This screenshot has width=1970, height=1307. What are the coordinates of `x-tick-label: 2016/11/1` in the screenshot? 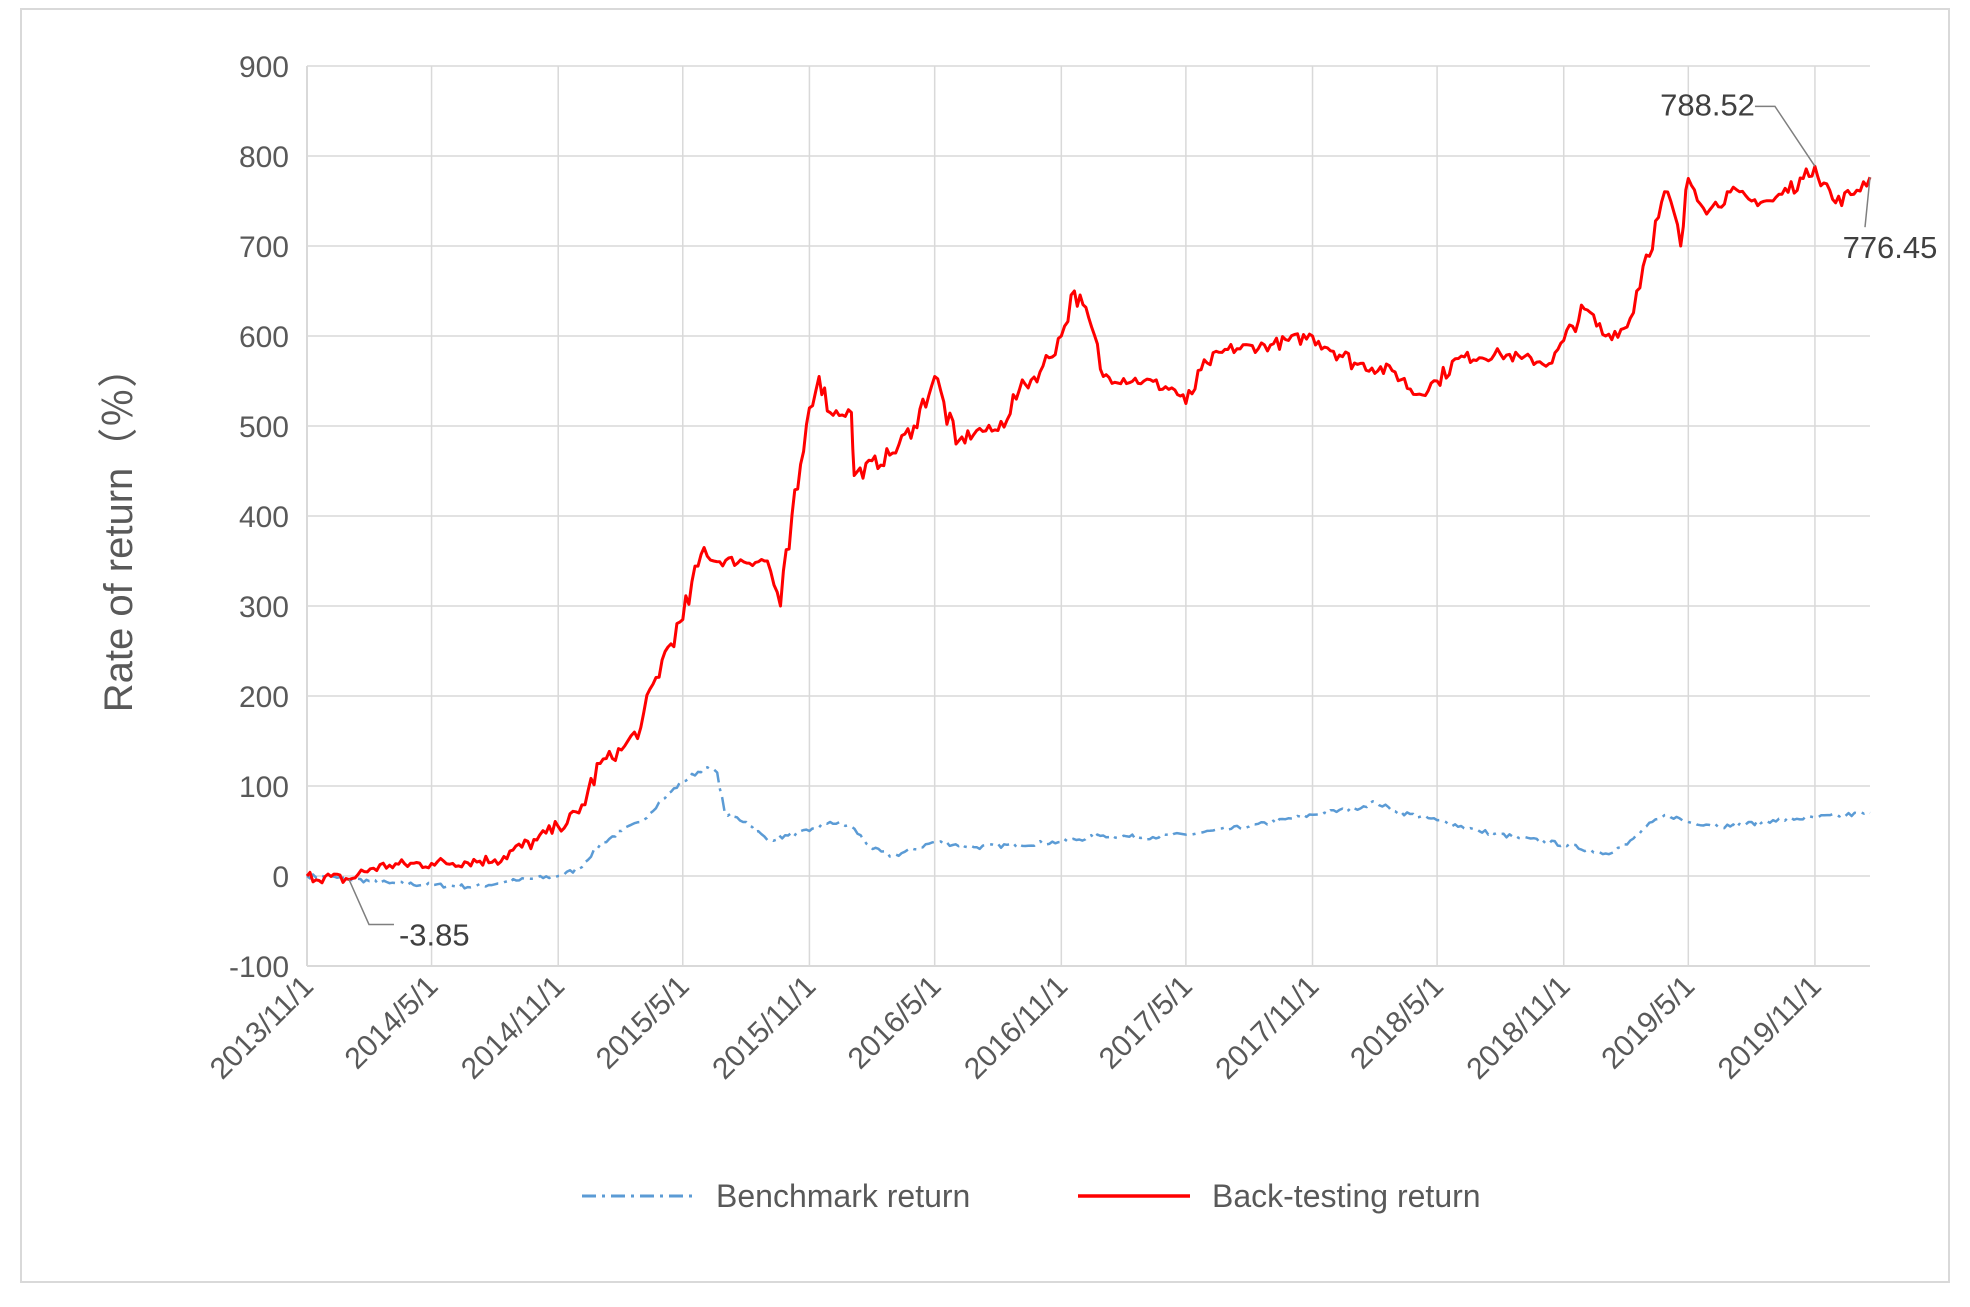 It's located at (1016, 1028).